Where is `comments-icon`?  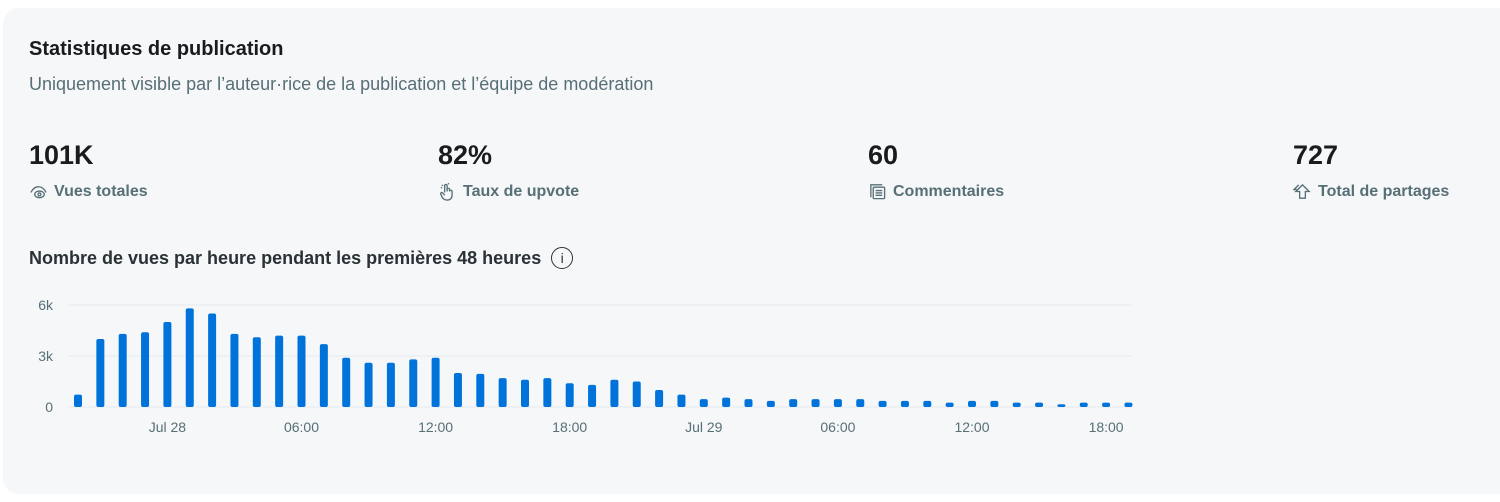
comments-icon is located at coordinates (878, 192).